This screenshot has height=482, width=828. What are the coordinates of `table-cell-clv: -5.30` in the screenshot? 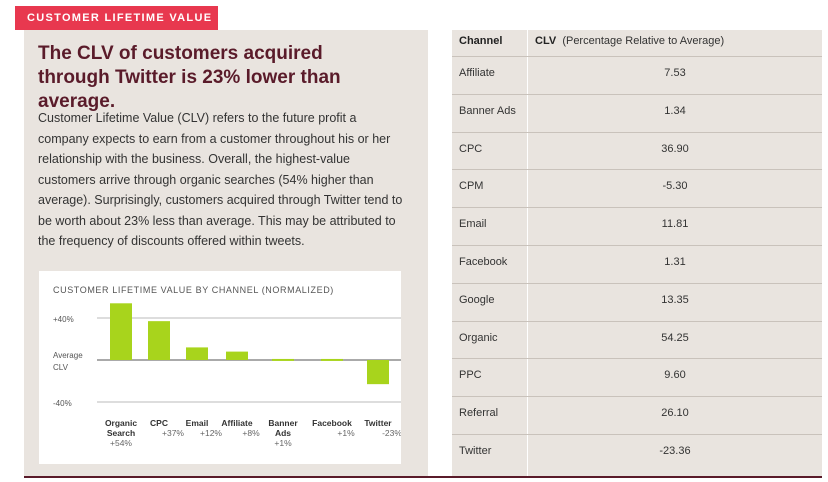 It's located at (675, 186).